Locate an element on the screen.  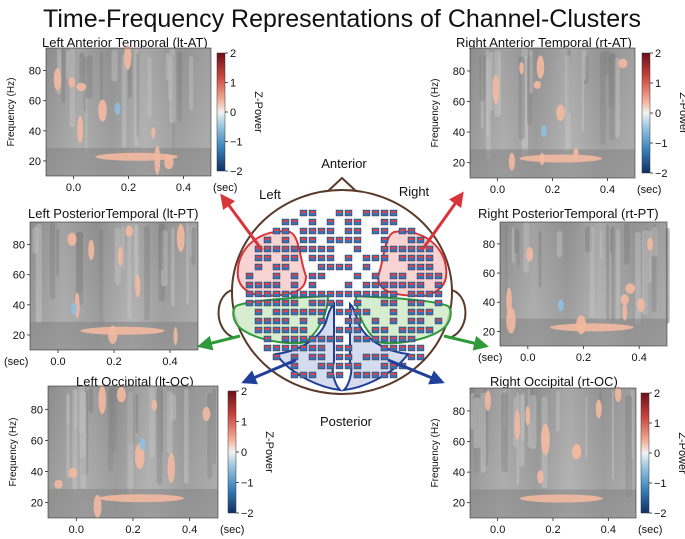
colorbar-label: Z-Power is located at coordinates (681, 113).